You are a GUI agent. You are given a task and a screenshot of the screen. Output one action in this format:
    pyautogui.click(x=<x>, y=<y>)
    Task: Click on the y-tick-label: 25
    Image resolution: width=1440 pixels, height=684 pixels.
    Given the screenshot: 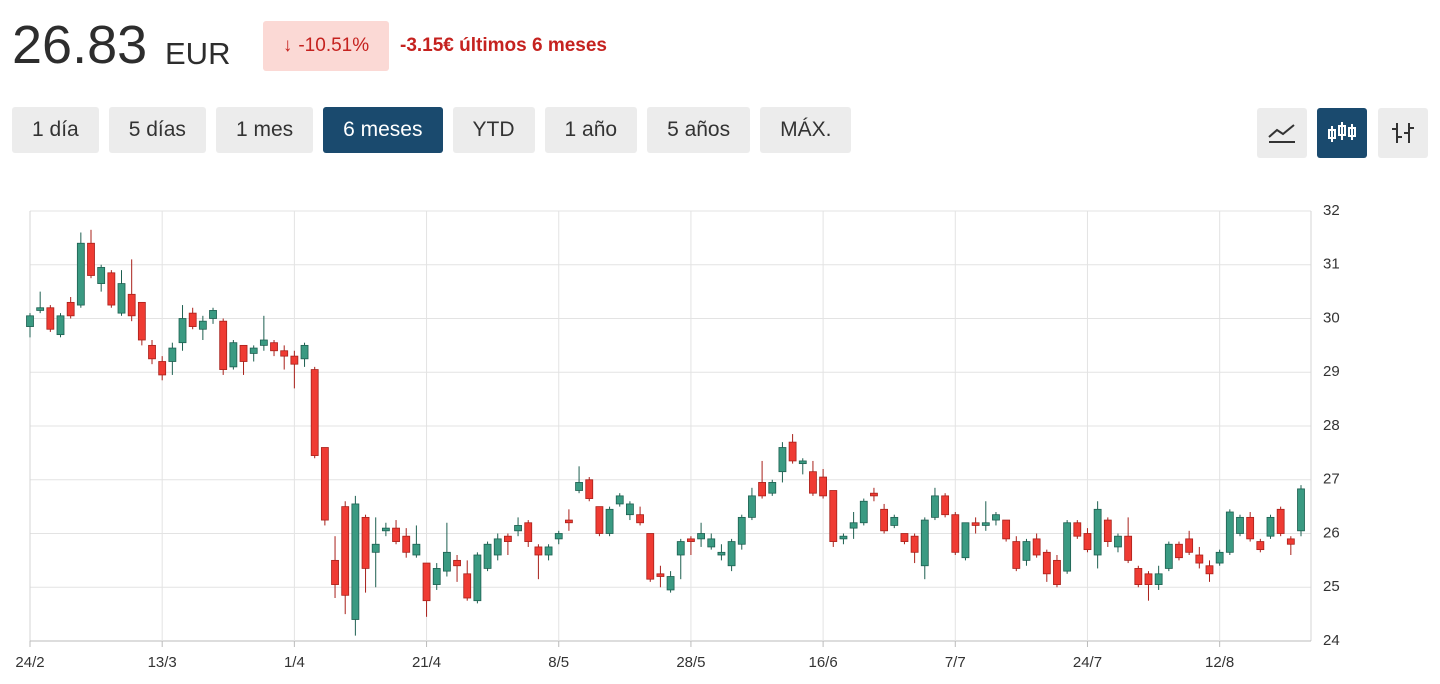 What is the action you would take?
    pyautogui.click(x=1331, y=586)
    